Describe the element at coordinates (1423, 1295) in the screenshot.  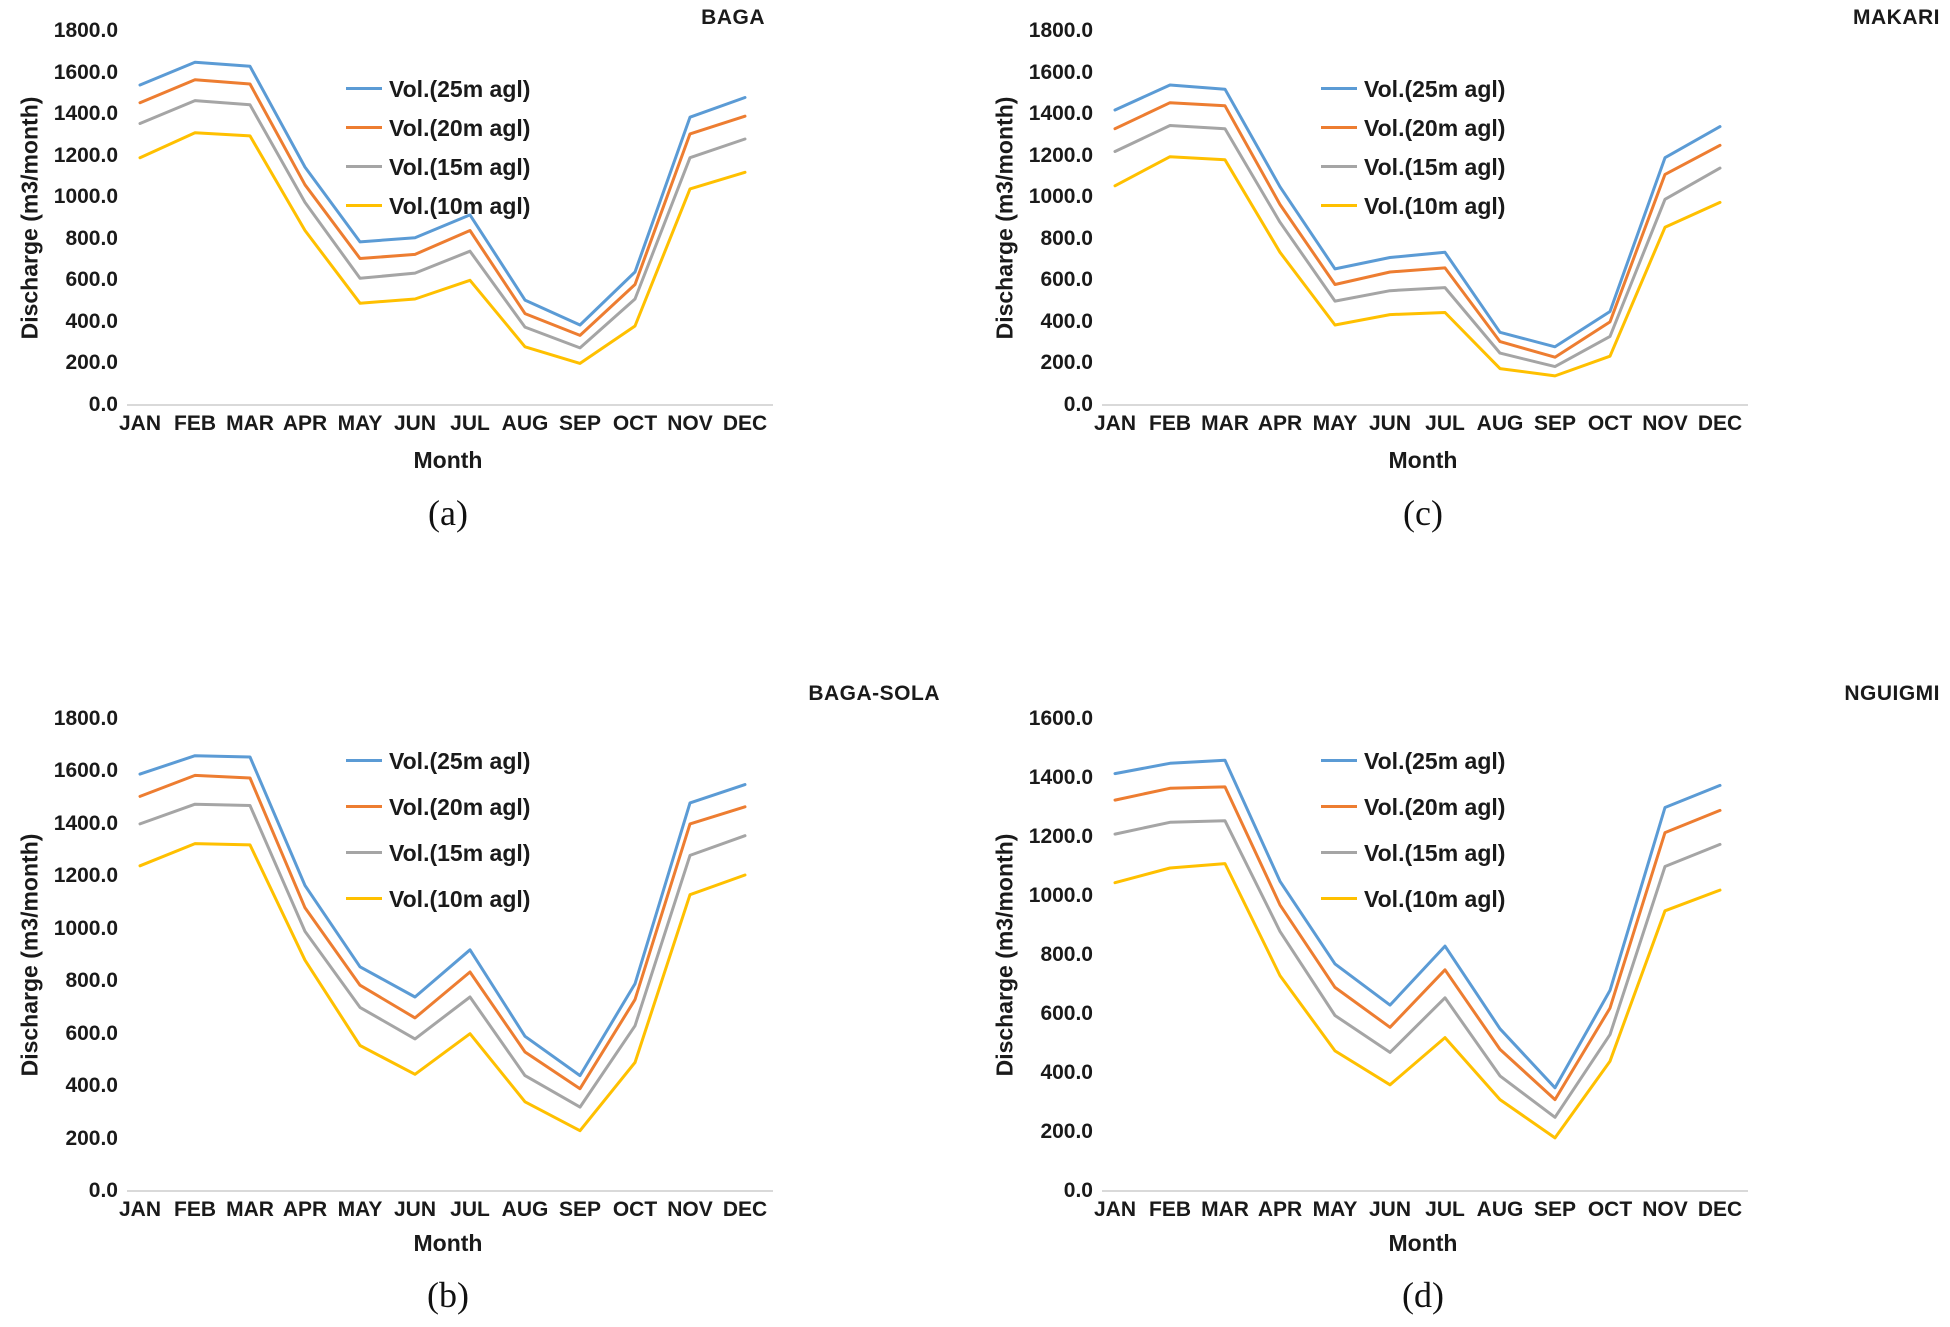
I see `panel-label: (d)` at that location.